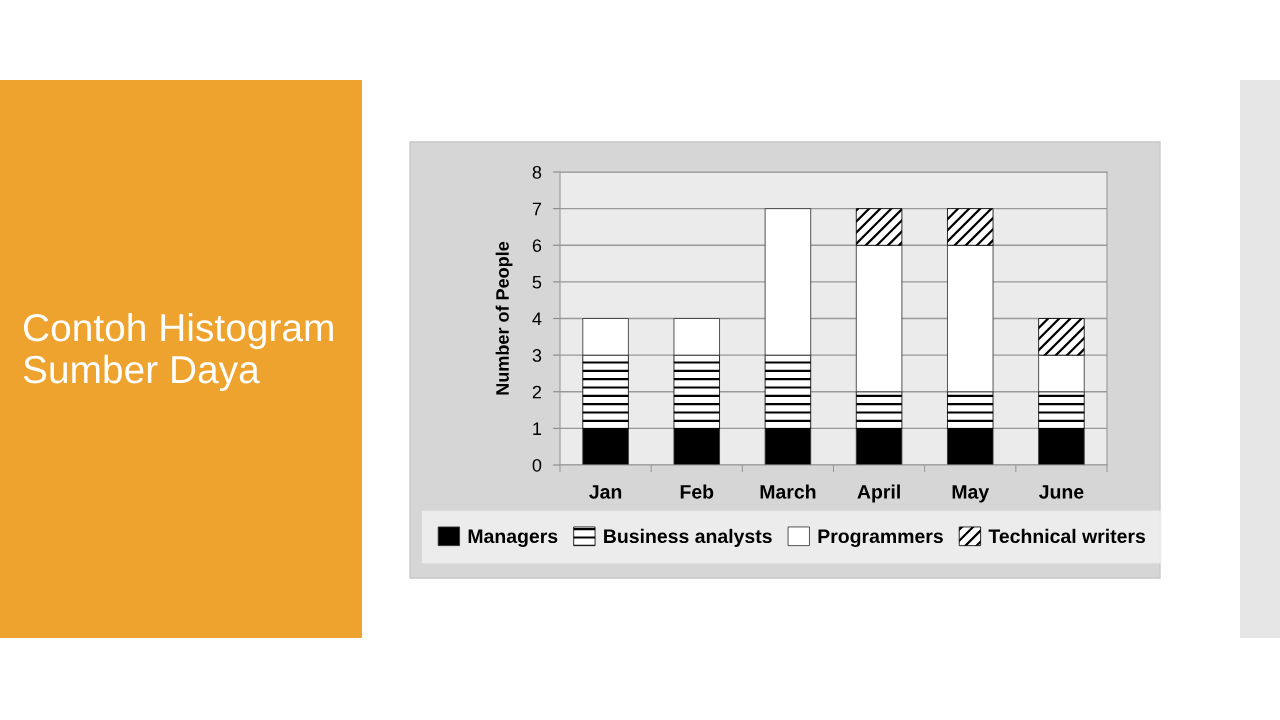 This screenshot has width=1280, height=720. Describe the element at coordinates (1067, 536) in the screenshot. I see `legend-label: Technical writers` at that location.